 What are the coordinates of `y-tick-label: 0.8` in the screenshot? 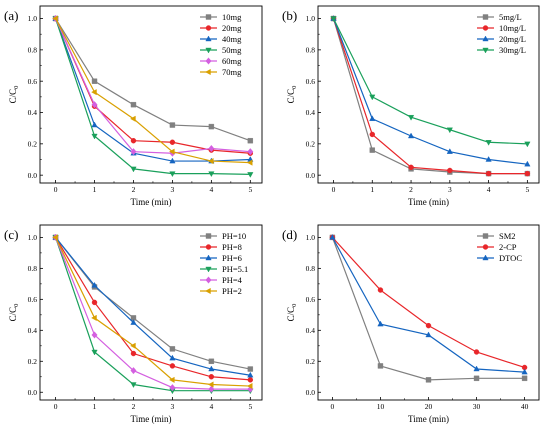 It's located at (33, 268).